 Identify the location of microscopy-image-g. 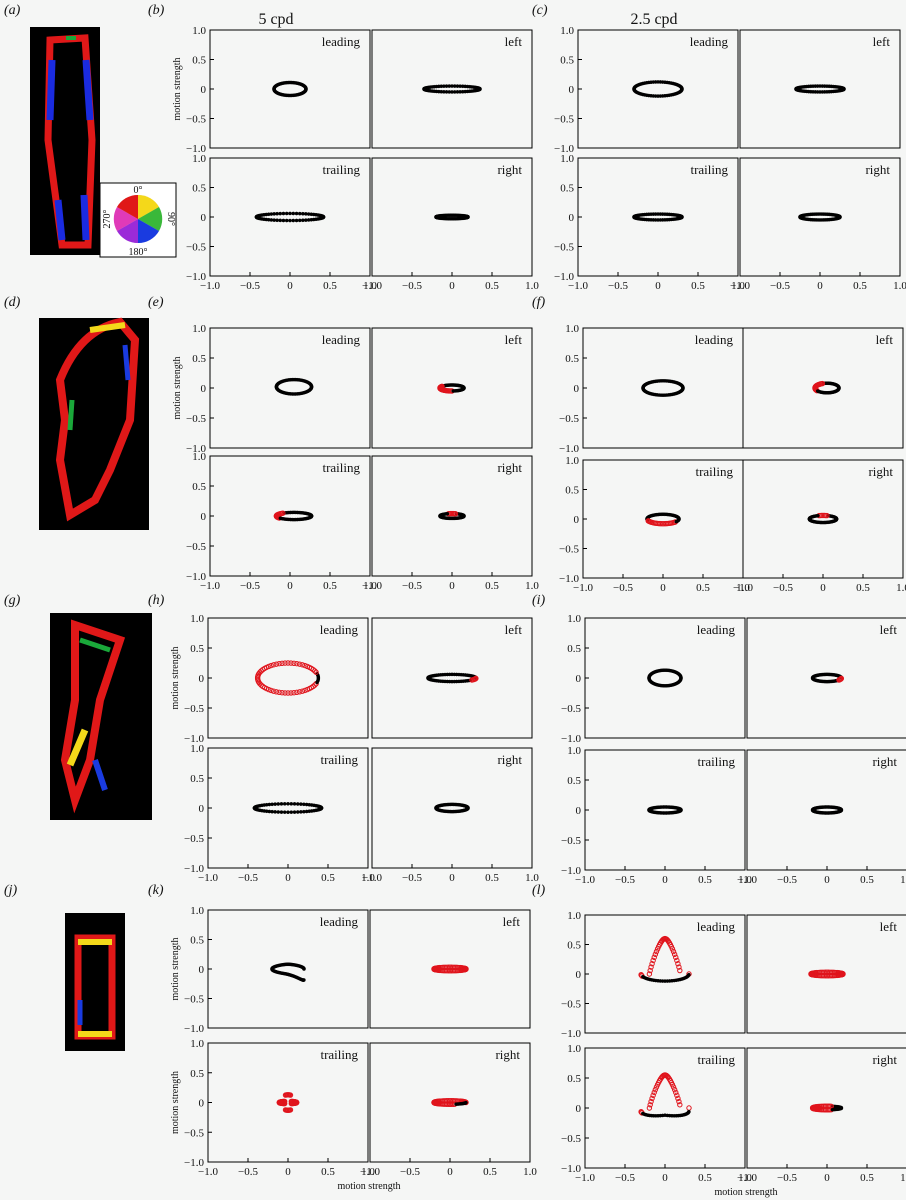
(101, 716).